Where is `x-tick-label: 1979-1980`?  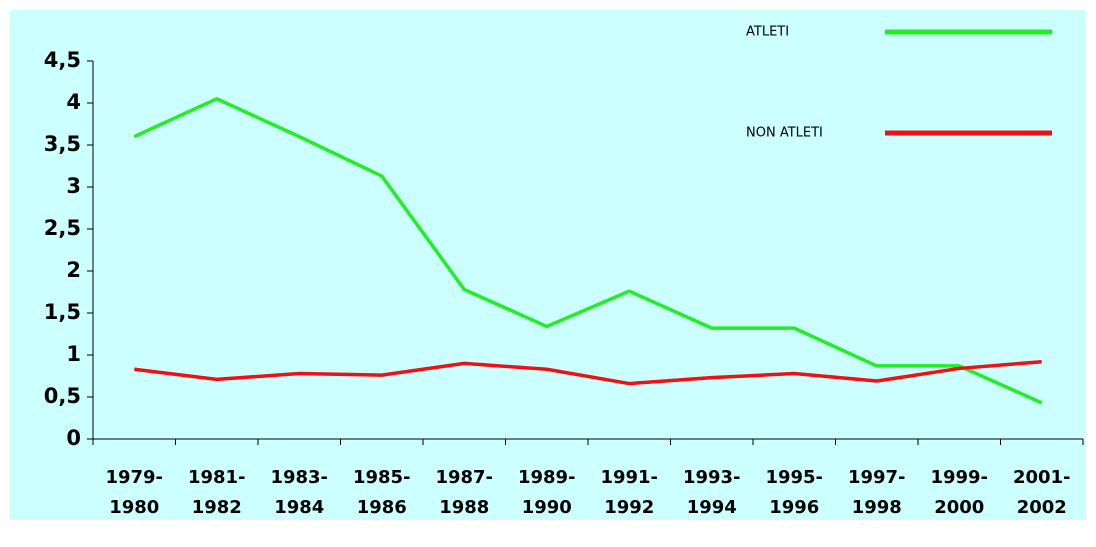
x-tick-label: 1979-1980 is located at coordinates (134, 492).